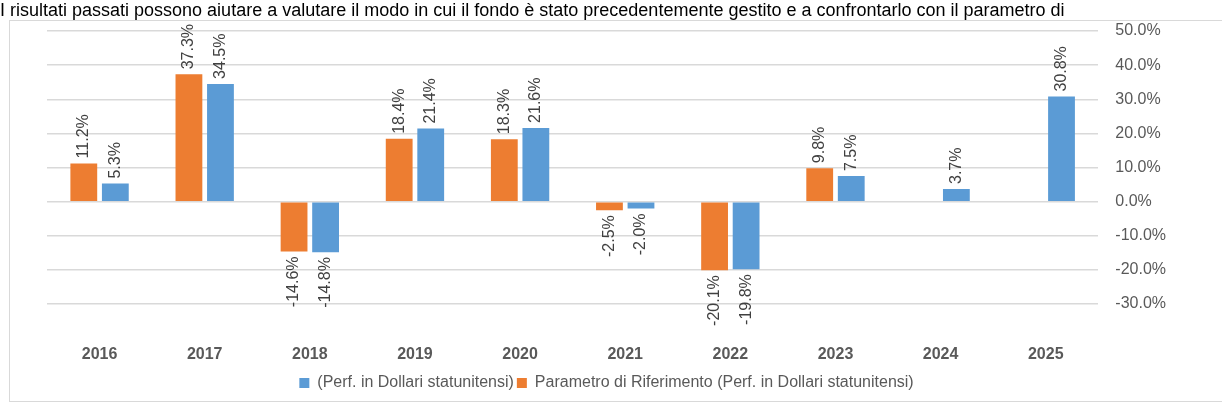 The width and height of the screenshot is (1222, 402). I want to click on data-label: -14.8%, so click(324, 282).